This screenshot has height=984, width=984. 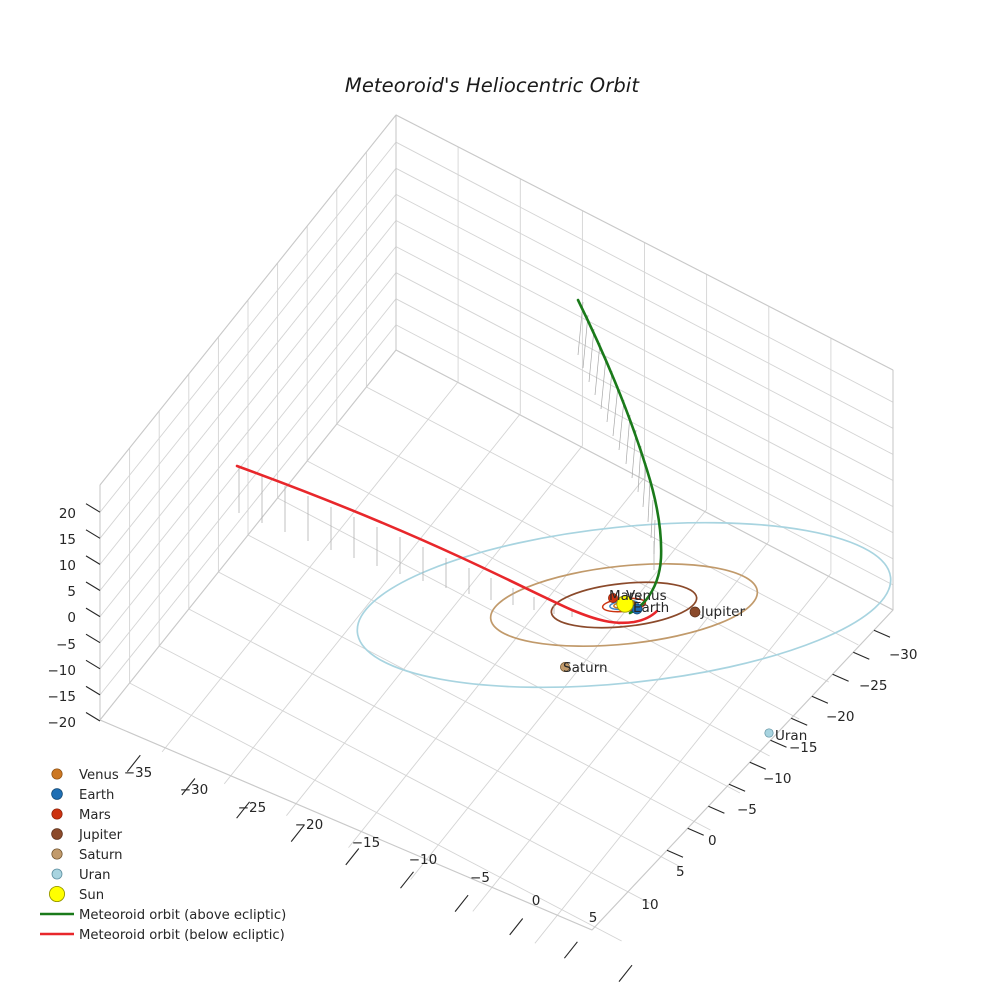 What do you see at coordinates (405, 541) in the screenshot?
I see `meteoroid-stems-red` at bounding box center [405, 541].